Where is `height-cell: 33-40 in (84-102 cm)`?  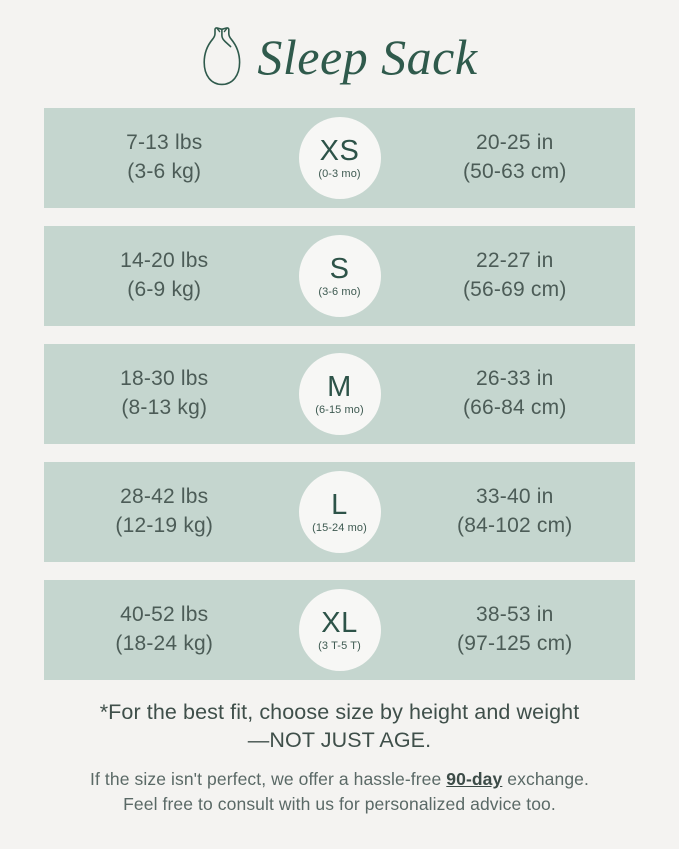 height-cell: 33-40 in (84-102 cm) is located at coordinates (515, 512).